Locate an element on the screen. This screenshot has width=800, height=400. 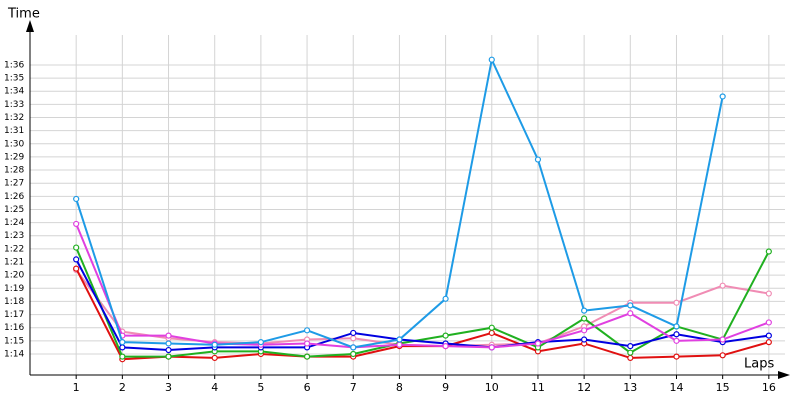
x-tick-label: 8 is located at coordinates (399, 387).